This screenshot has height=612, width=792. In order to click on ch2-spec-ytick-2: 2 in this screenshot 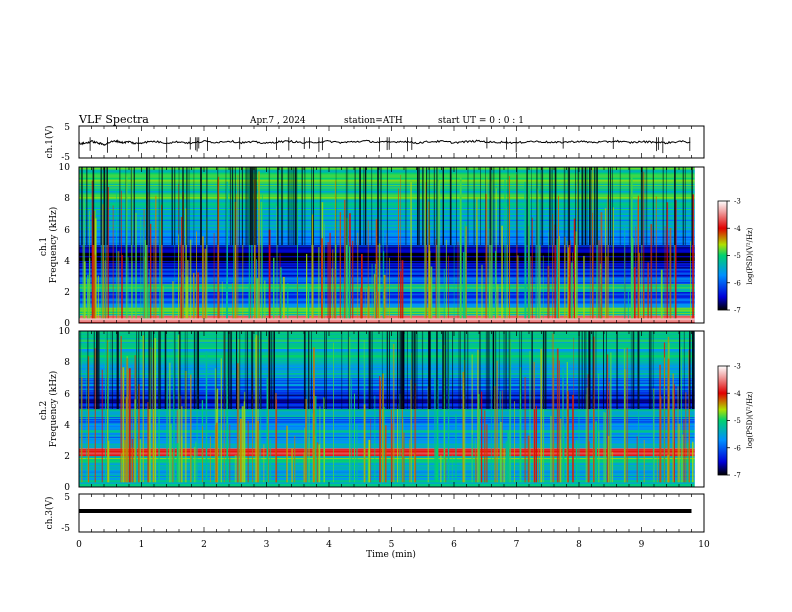, I will do `click(67, 457)`.